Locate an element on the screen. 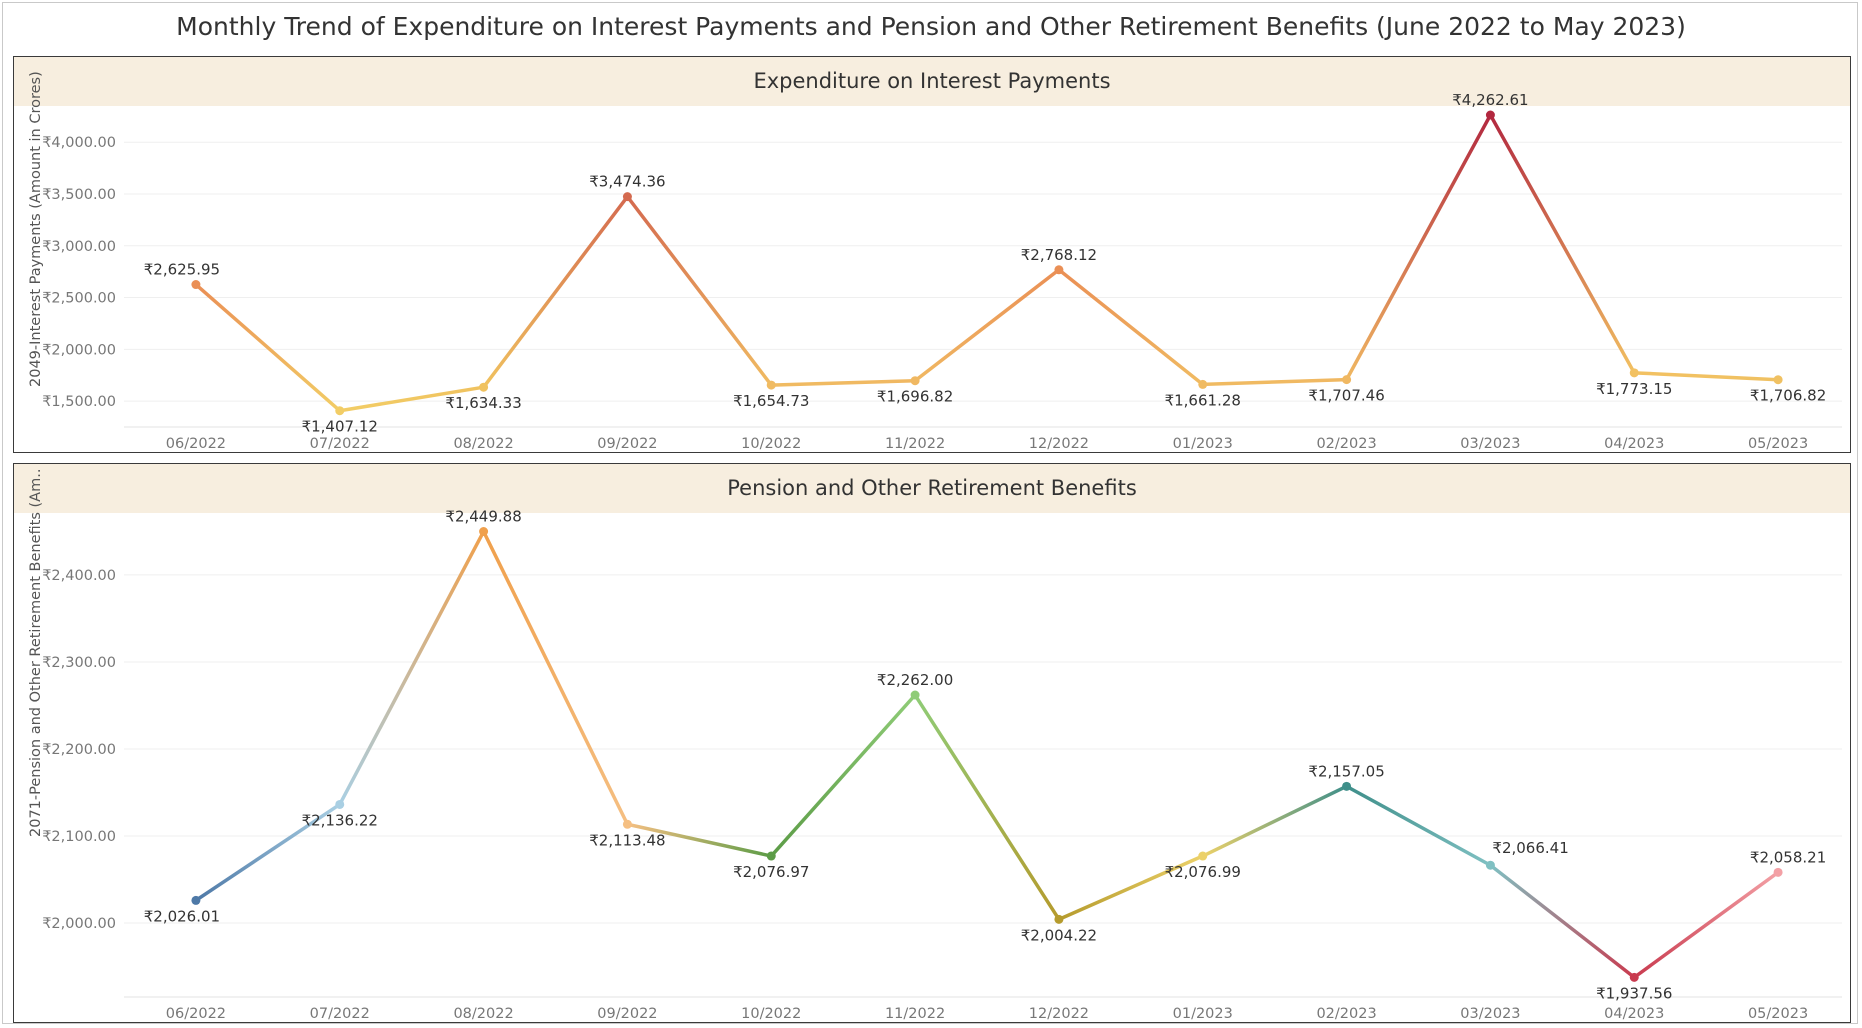  interest-data-label: ₹3,474.36 is located at coordinates (627, 182).